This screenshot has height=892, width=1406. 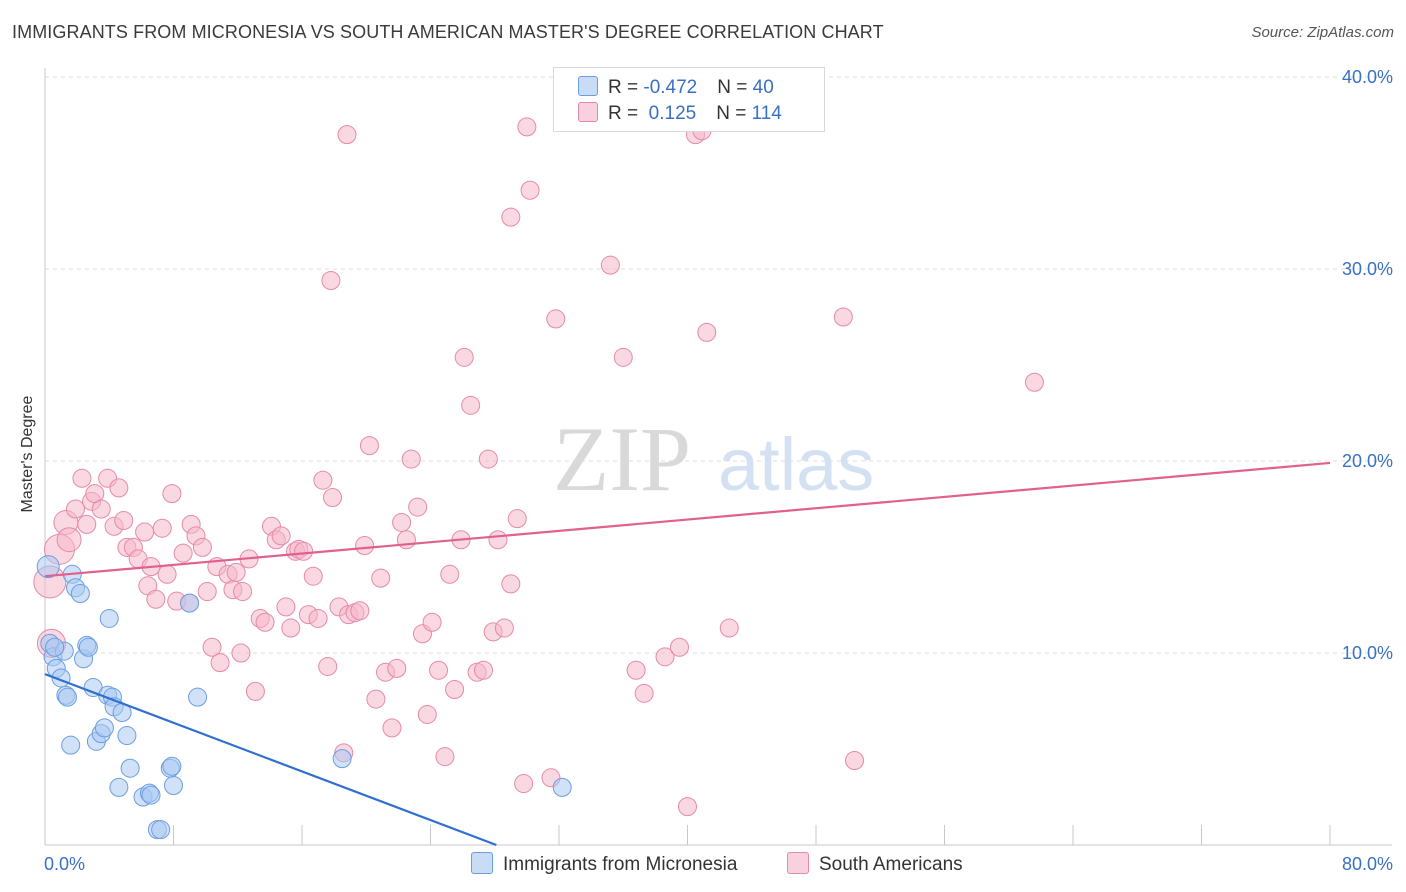 What do you see at coordinates (482, 863) in the screenshot?
I see `series-swatch-blue` at bounding box center [482, 863].